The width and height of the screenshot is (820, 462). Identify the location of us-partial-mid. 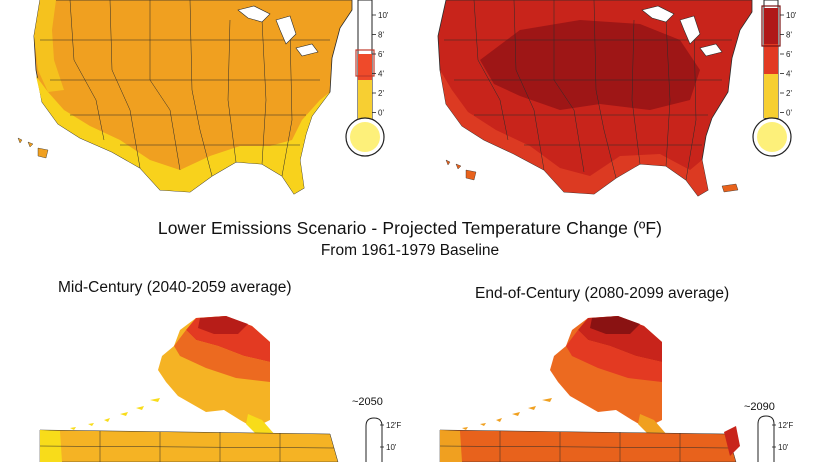
(189, 445).